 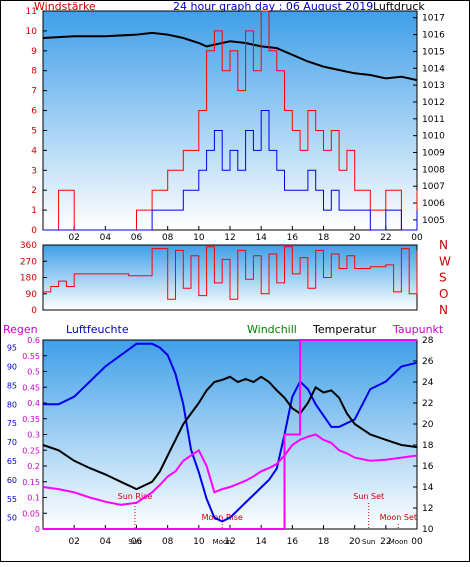 What do you see at coordinates (12, 499) in the screenshot?
I see `hum-tick-label-1: 55` at bounding box center [12, 499].